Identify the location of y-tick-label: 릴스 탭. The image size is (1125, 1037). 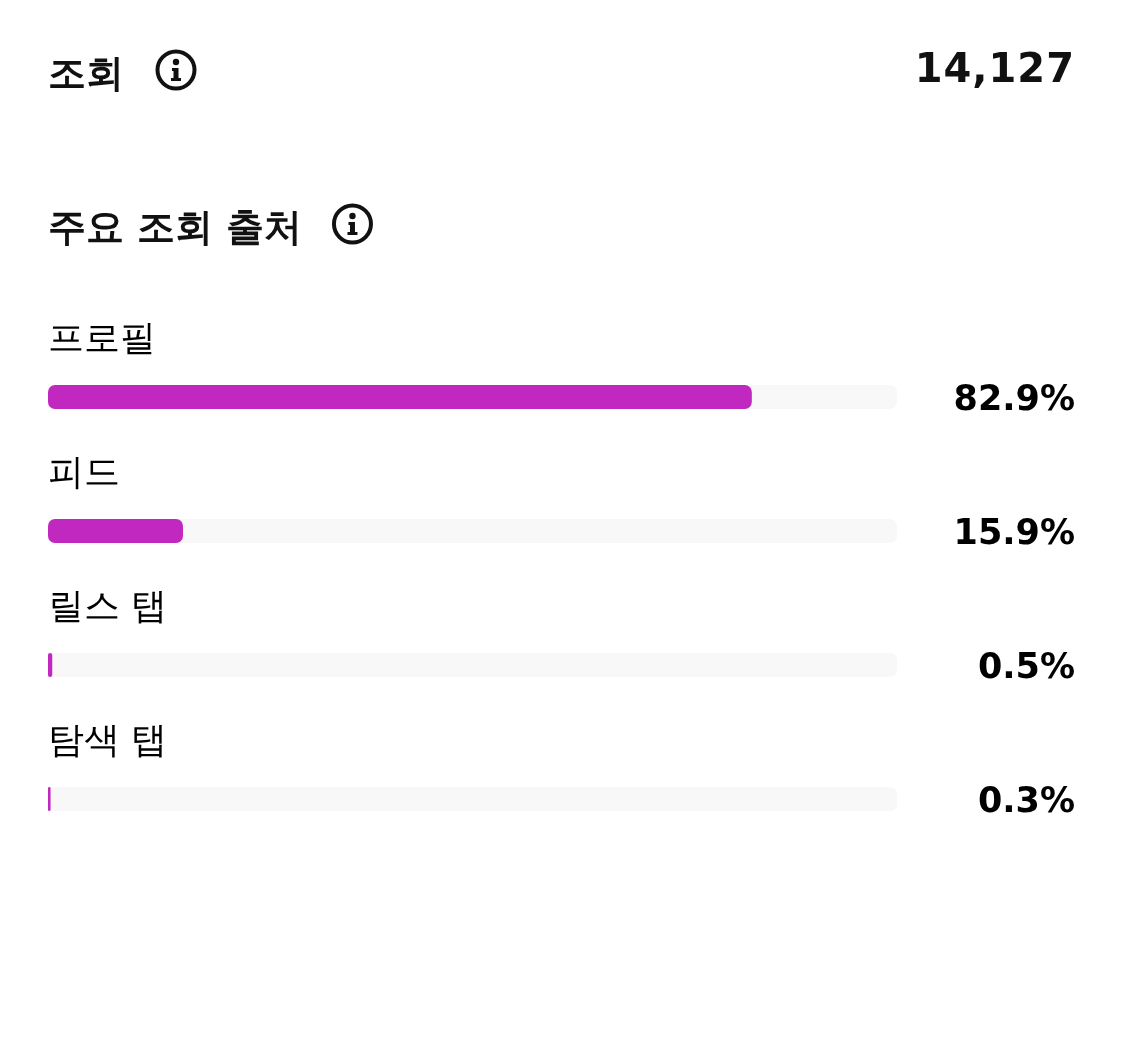
(108, 605).